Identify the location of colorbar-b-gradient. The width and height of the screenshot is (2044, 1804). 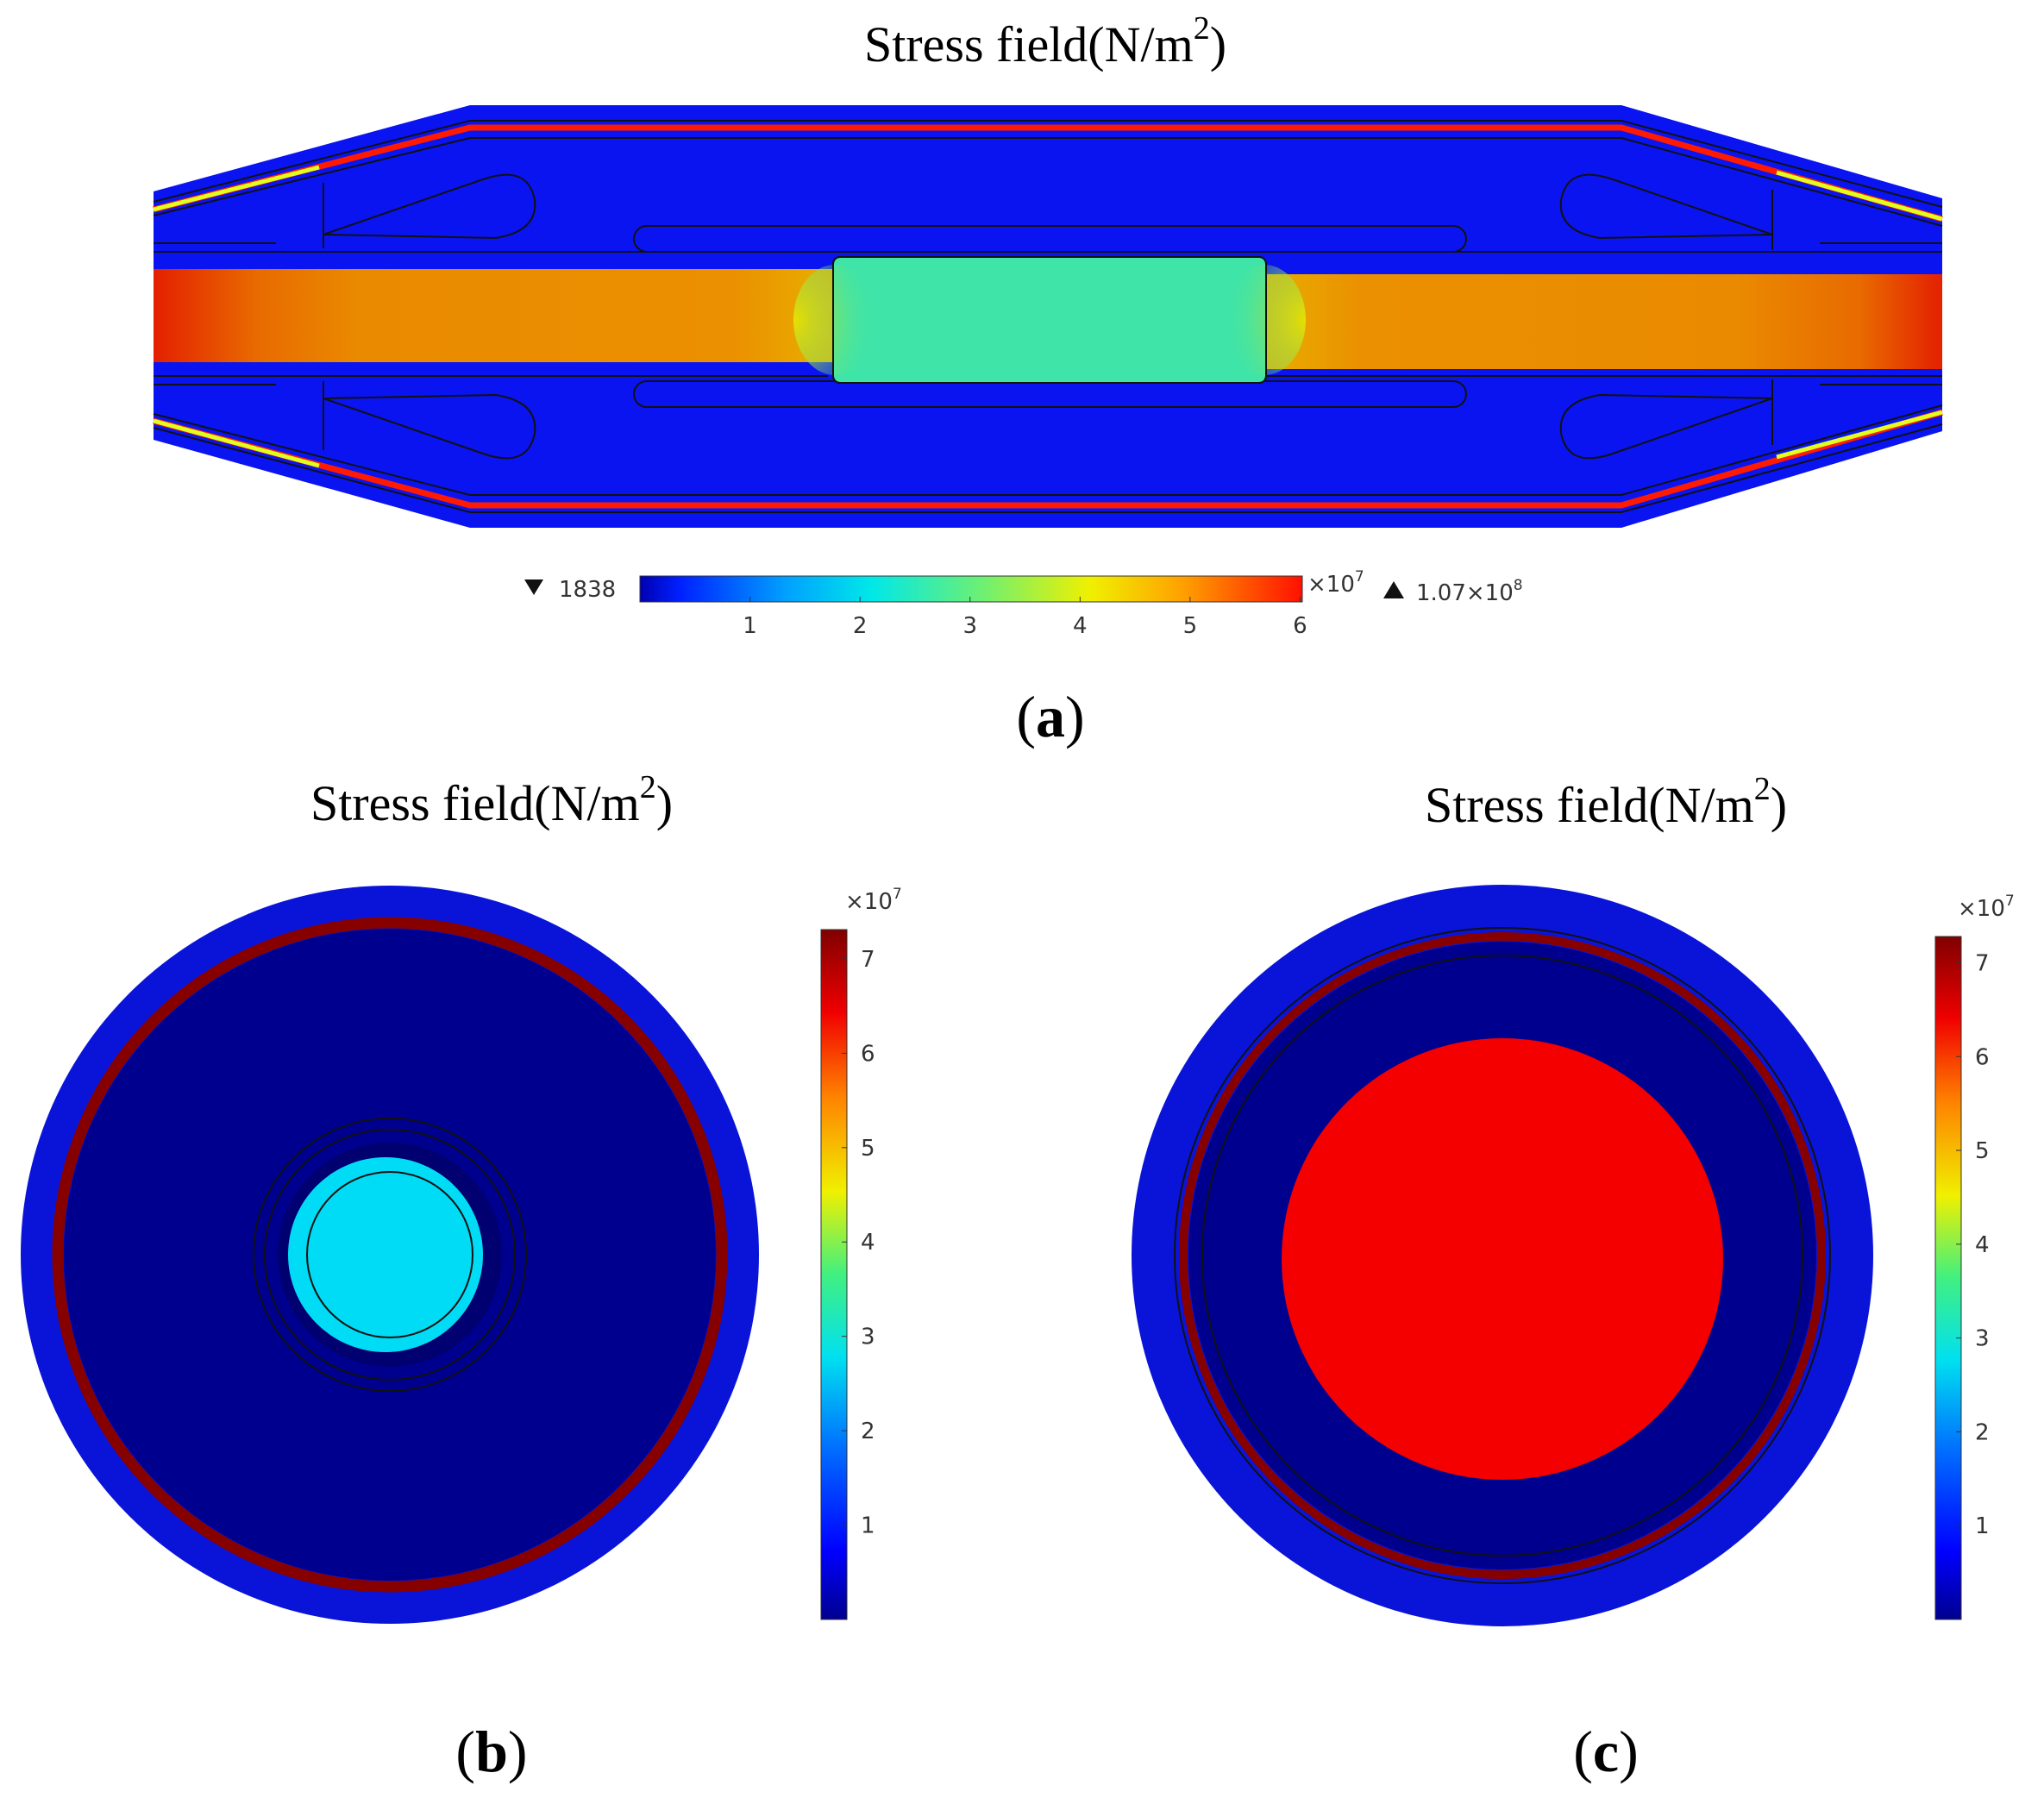
(834, 1274).